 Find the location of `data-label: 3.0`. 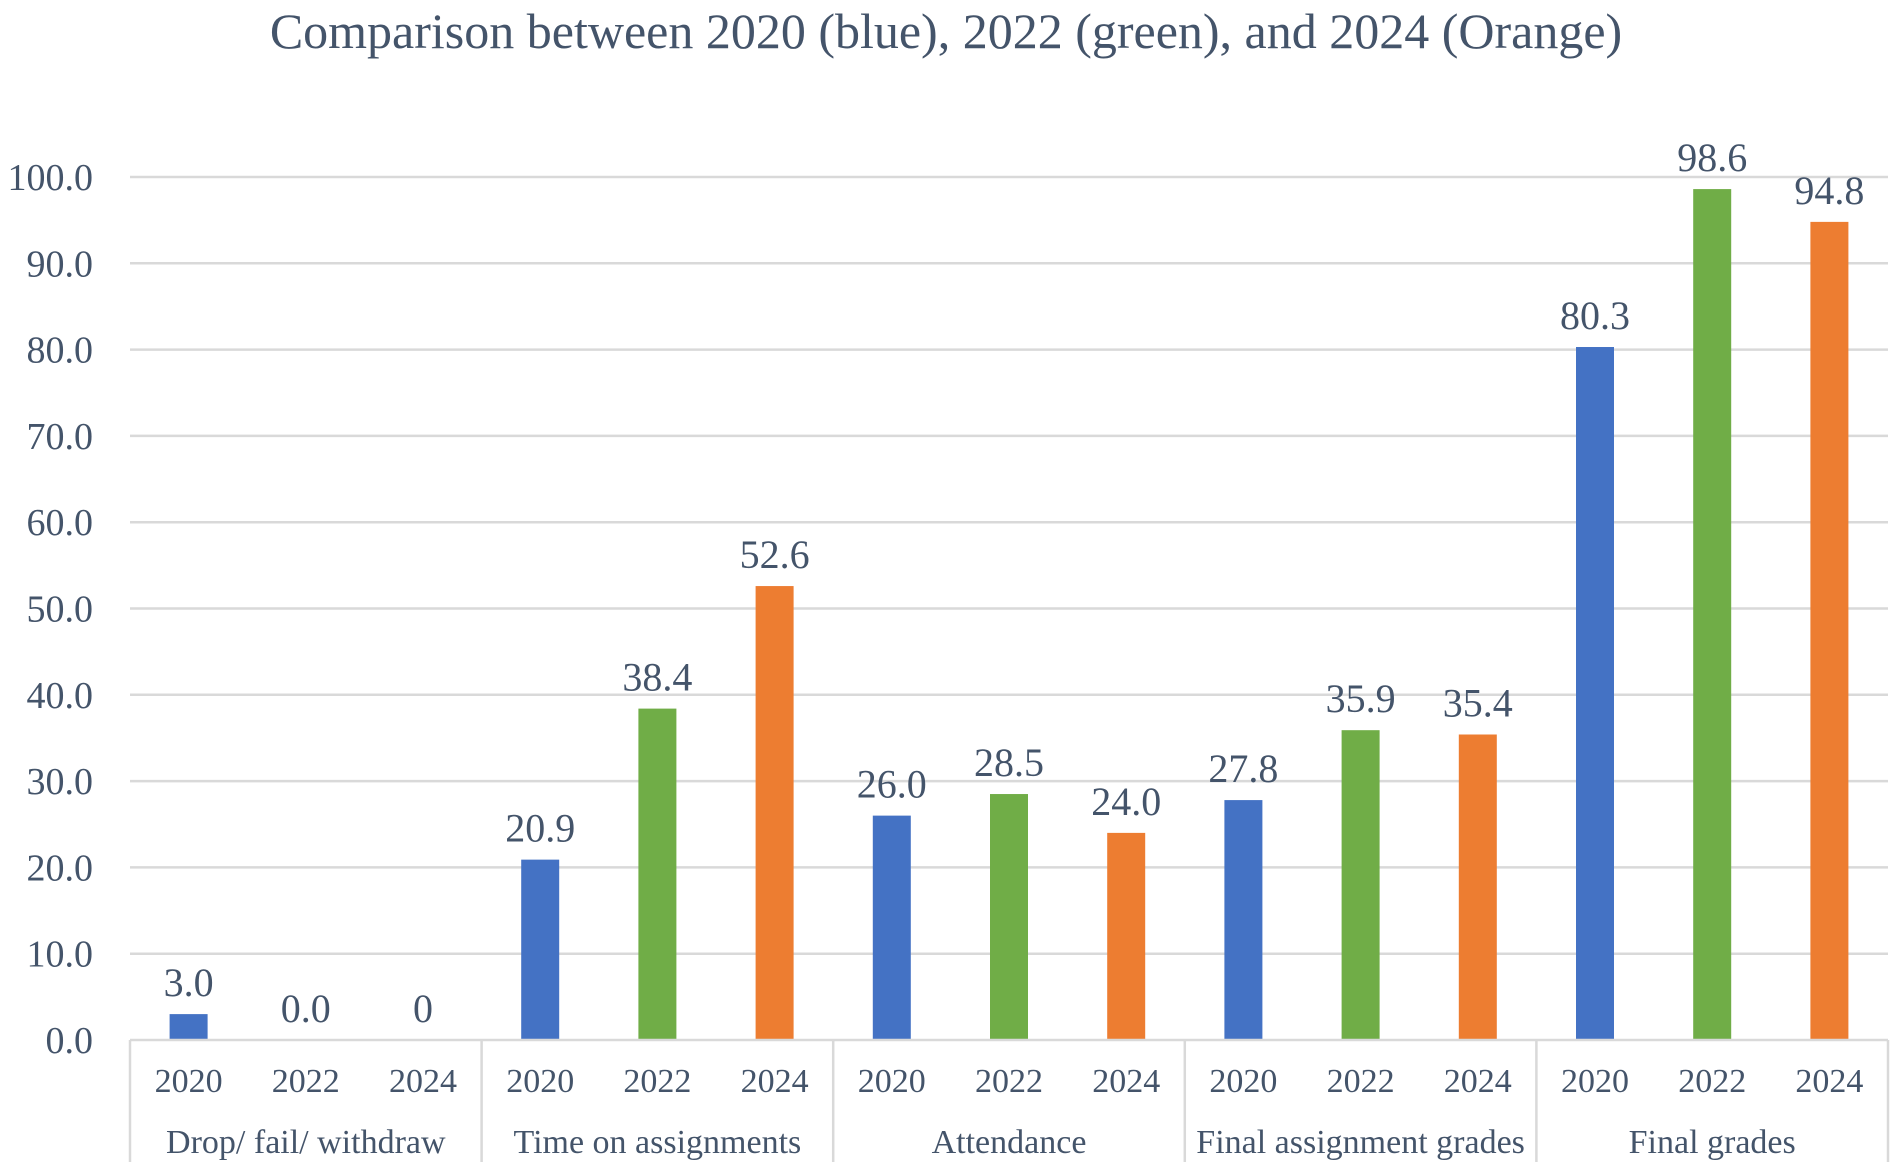

data-label: 3.0 is located at coordinates (189, 982).